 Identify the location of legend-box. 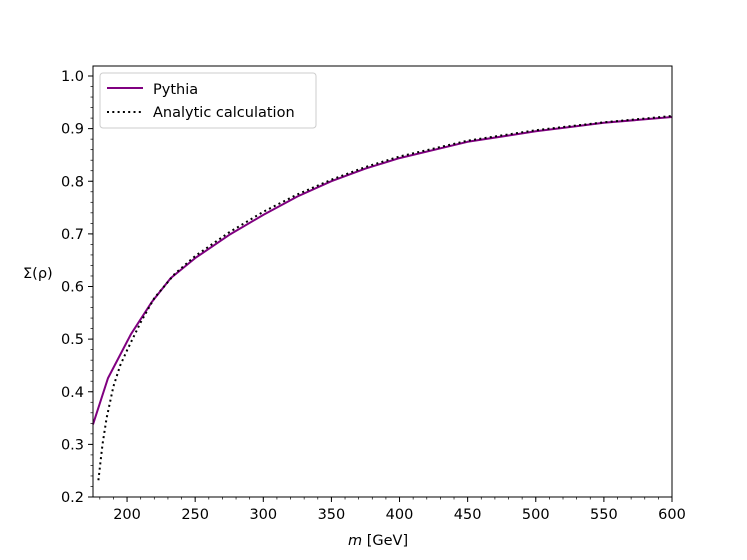
(208, 100).